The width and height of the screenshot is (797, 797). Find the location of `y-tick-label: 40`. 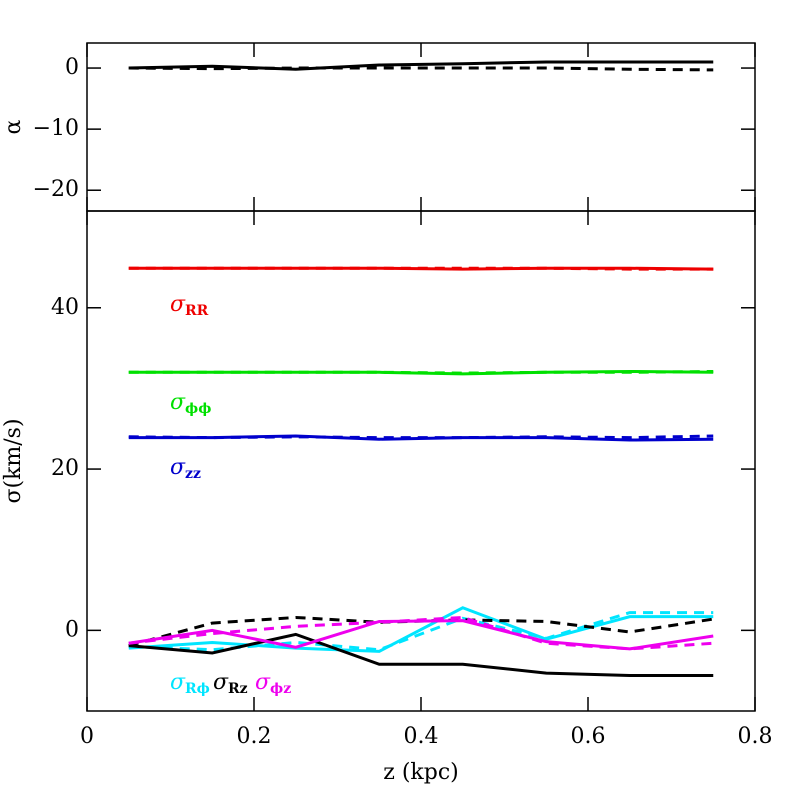

y-tick-label: 40 is located at coordinates (65, 307).